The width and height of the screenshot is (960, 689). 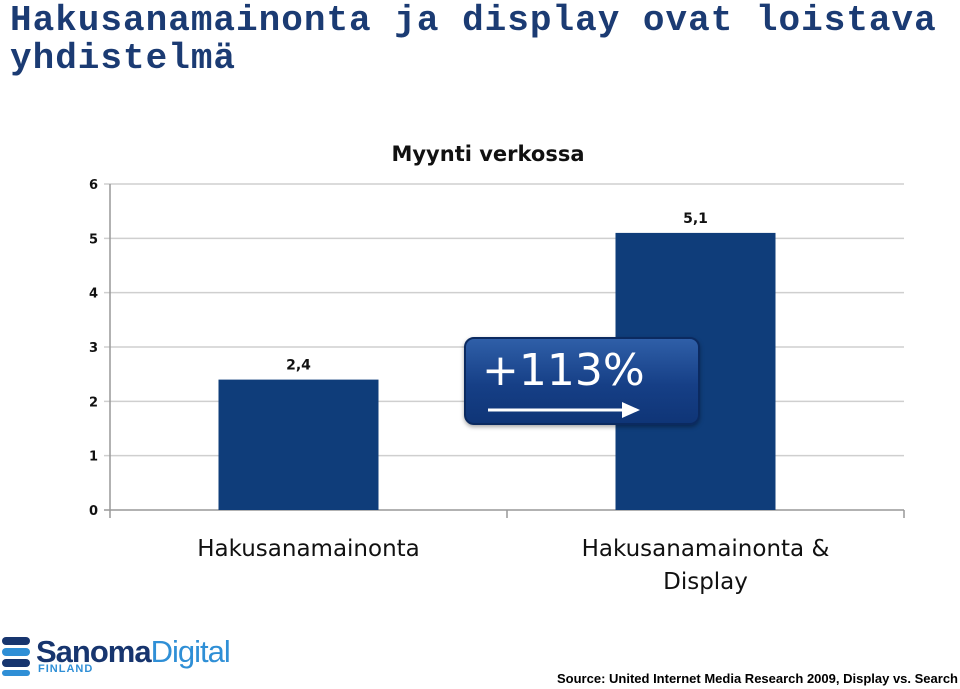 I want to click on x-category-label: Hakusanamainonta, so click(x=308, y=549).